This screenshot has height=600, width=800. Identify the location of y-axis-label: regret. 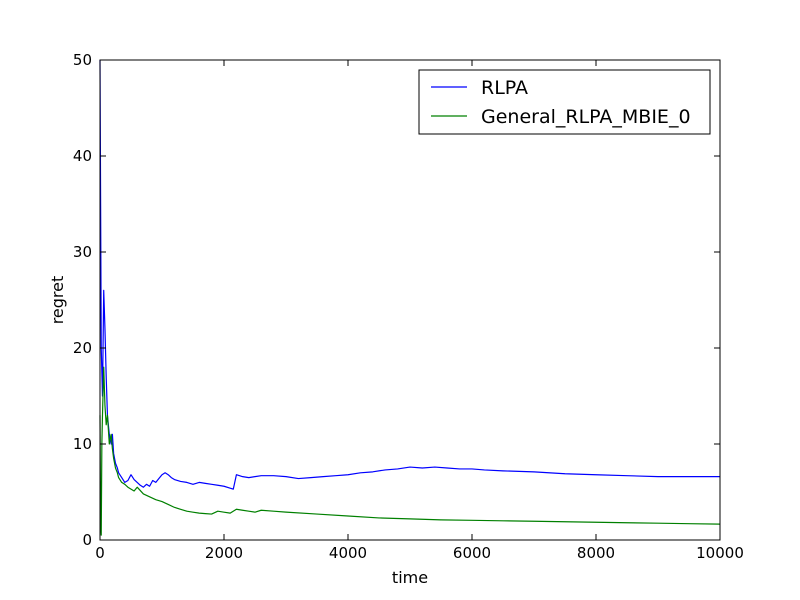
(57, 300).